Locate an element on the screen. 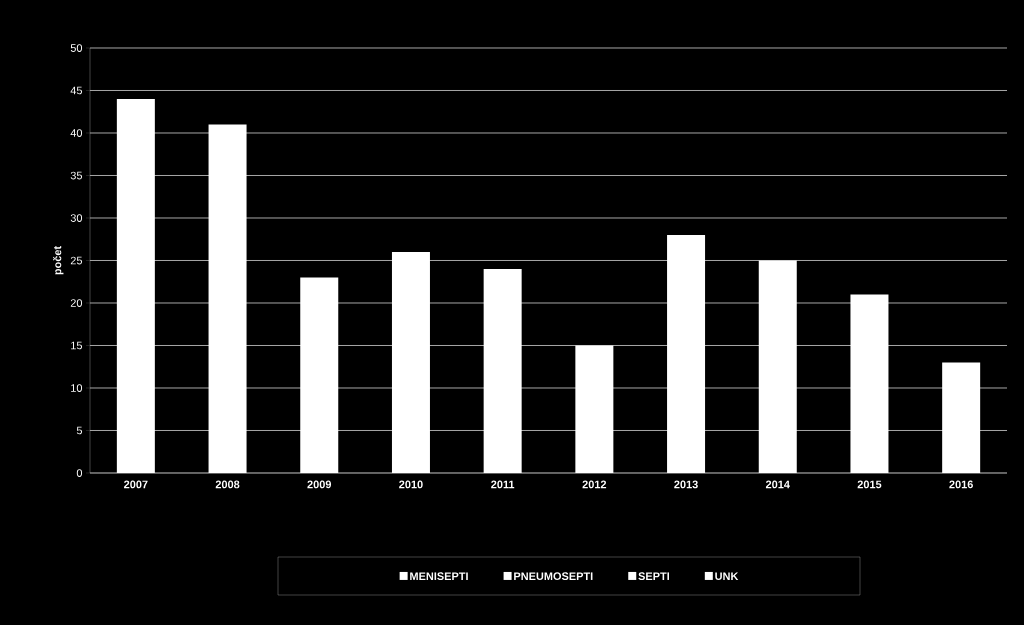 The height and width of the screenshot is (625, 1024). x-tick-label: 2009 is located at coordinates (319, 484).